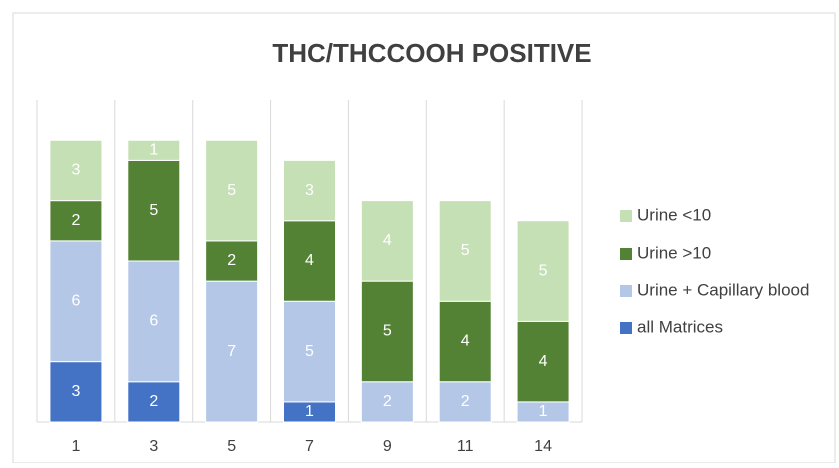 Image resolution: width=839 pixels, height=468 pixels. What do you see at coordinates (431, 53) in the screenshot?
I see `chart-title: THC/THCCOOH POSITIVE` at bounding box center [431, 53].